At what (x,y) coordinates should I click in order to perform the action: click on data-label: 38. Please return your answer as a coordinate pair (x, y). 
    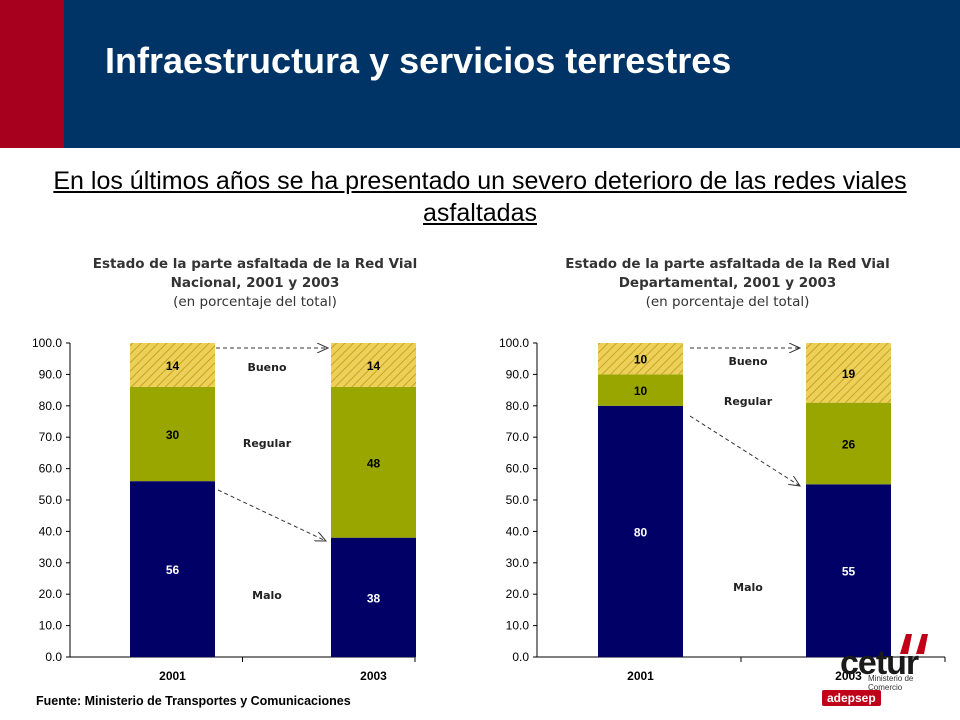
    Looking at the image, I should click on (374, 598).